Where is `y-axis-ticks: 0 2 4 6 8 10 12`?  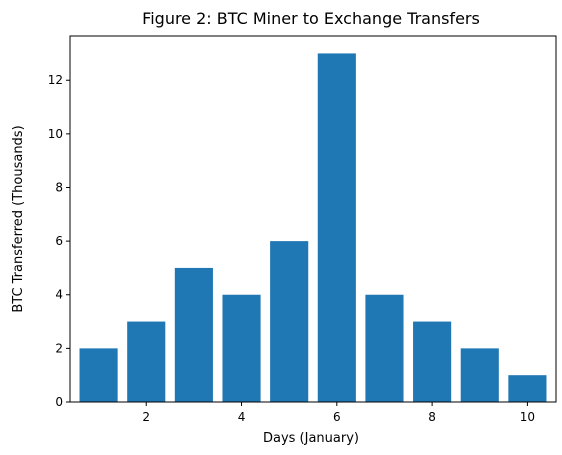 y-axis-ticks: 0 2 4 6 8 10 12 is located at coordinates (59, 241).